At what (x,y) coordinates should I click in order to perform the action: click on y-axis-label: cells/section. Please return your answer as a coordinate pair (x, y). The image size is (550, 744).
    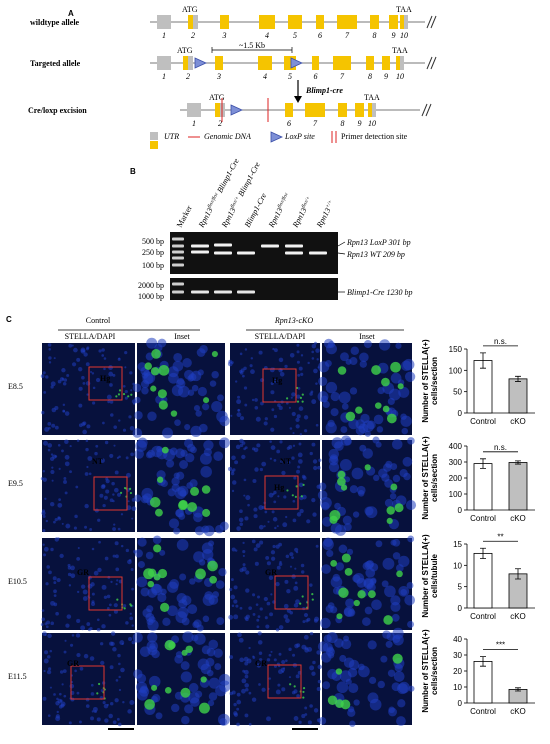
    Looking at the image, I should click on (434, 478).